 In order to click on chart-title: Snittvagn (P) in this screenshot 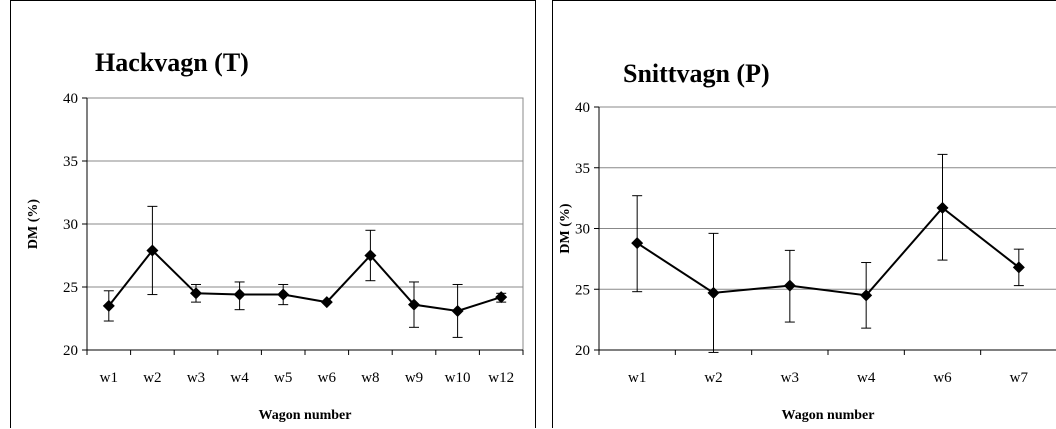, I will do `click(696, 73)`.